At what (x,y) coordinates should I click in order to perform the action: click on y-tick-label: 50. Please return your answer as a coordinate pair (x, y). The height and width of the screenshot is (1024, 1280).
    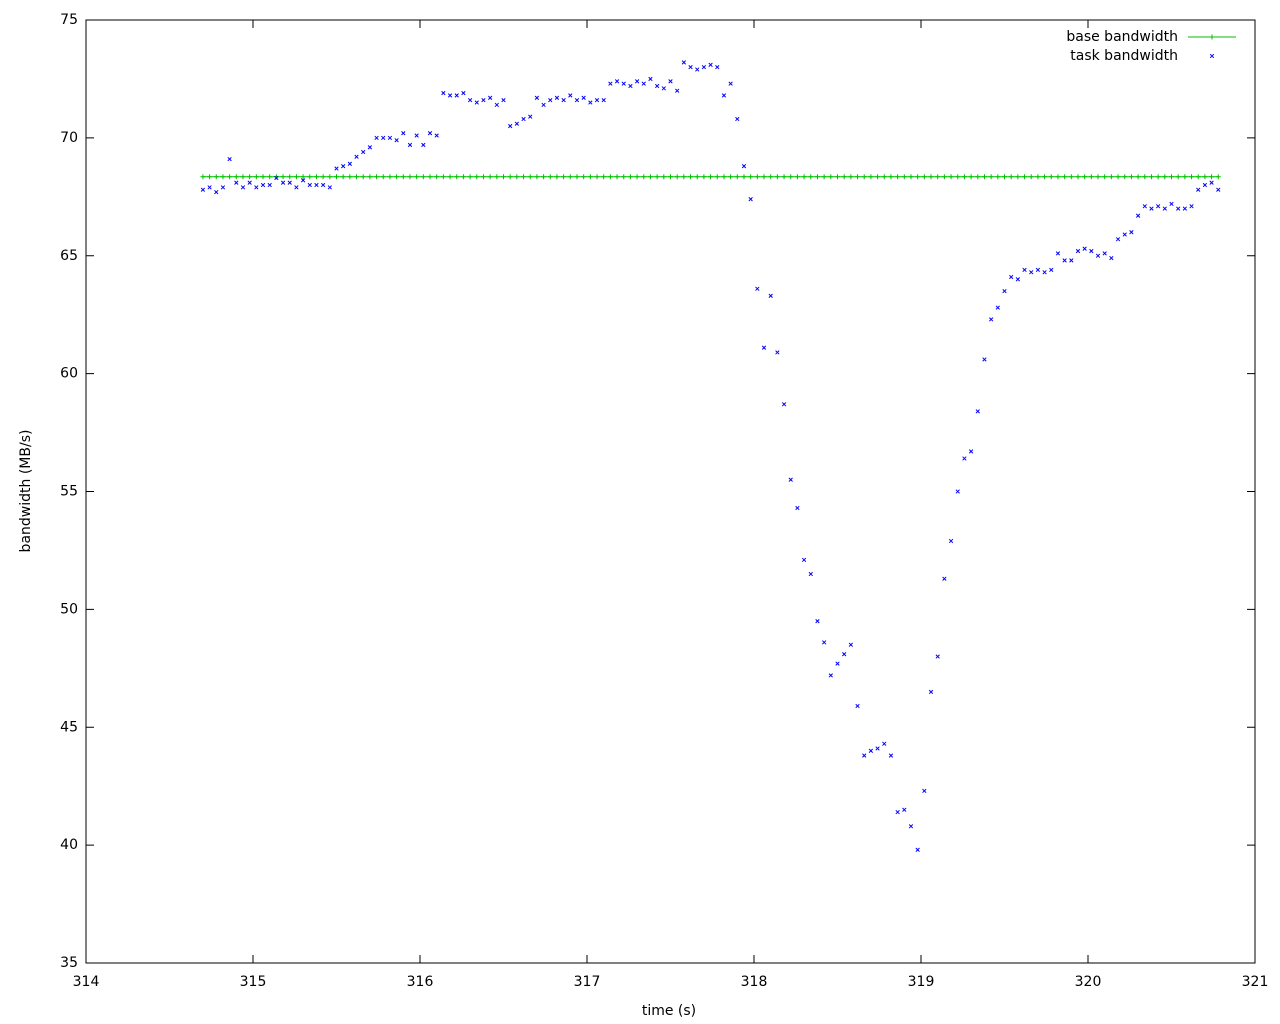
    Looking at the image, I should click on (69, 609).